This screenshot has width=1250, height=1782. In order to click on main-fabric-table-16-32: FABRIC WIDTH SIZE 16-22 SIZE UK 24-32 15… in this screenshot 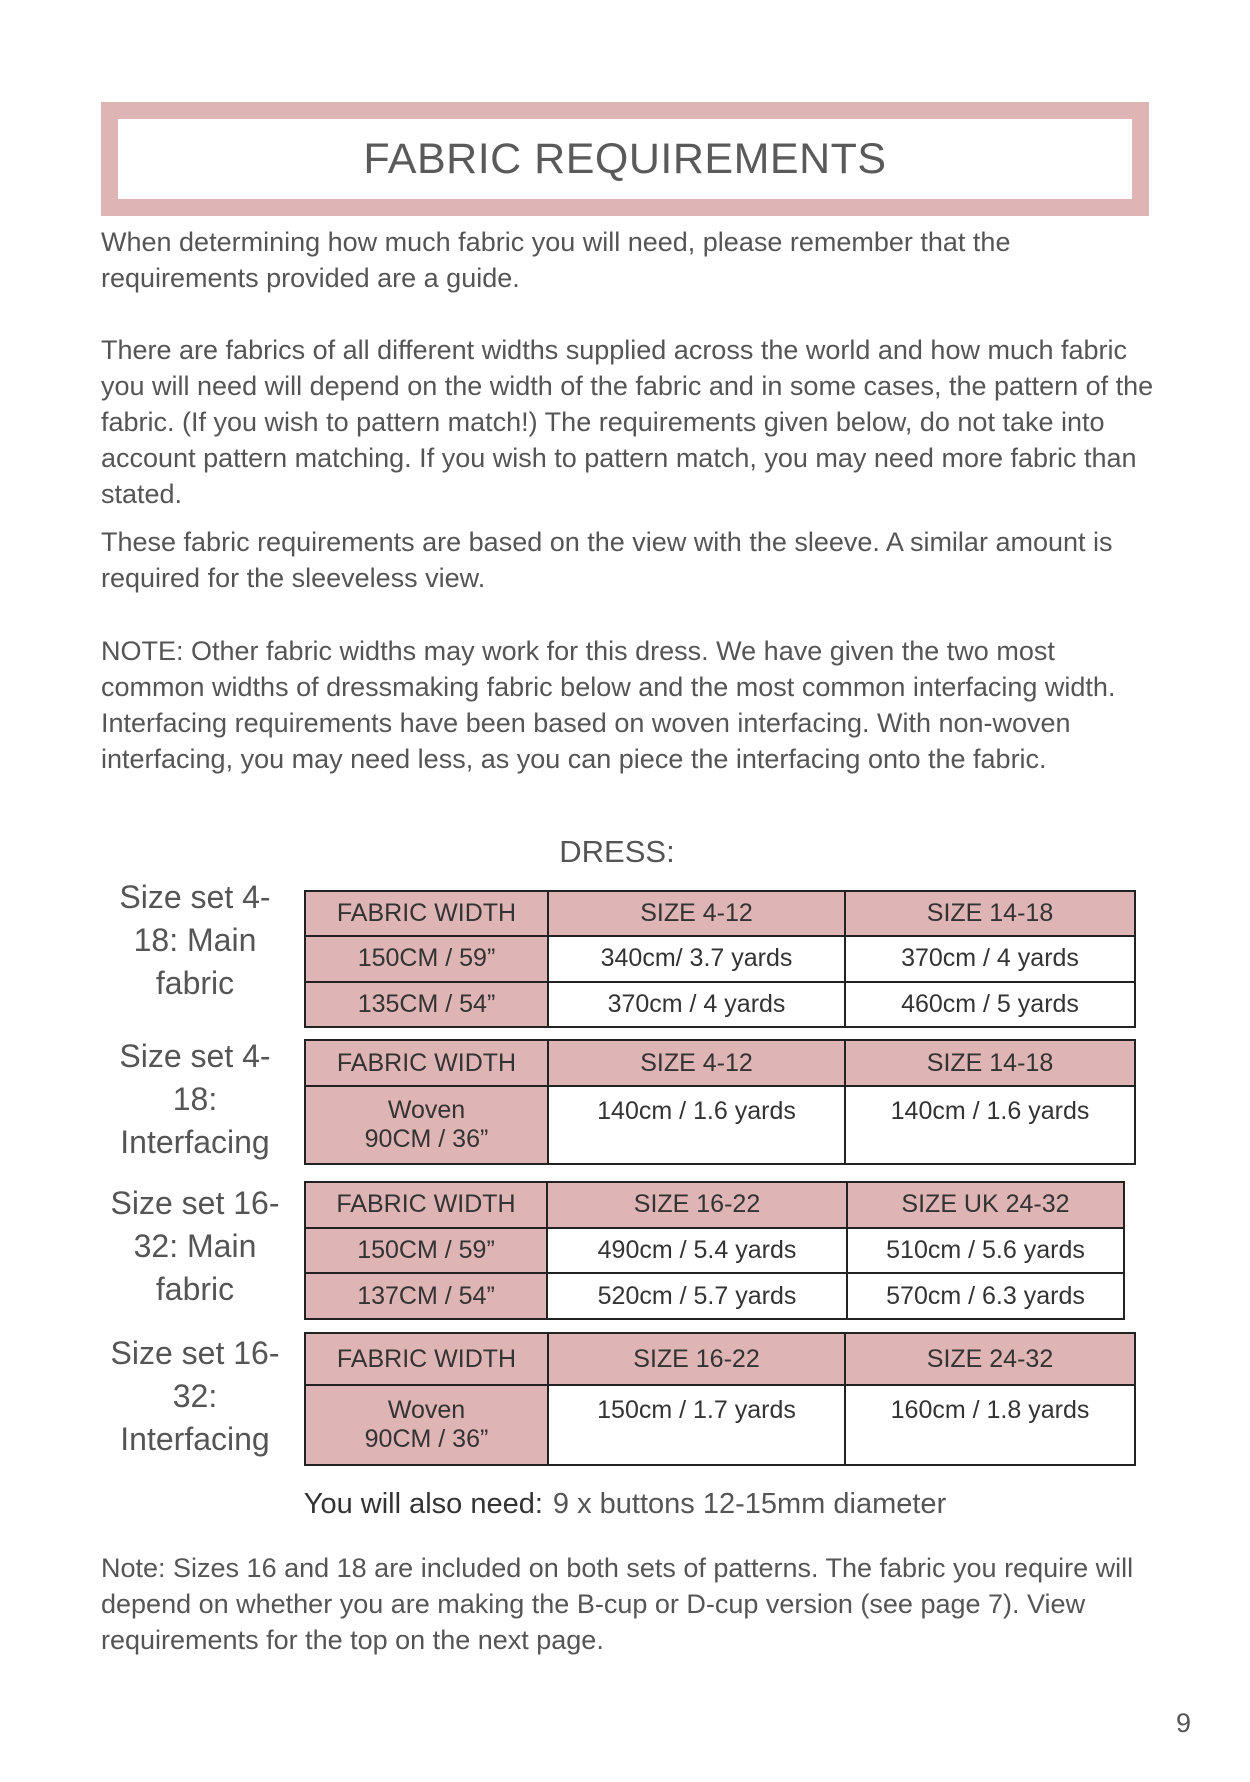, I will do `click(714, 1250)`.